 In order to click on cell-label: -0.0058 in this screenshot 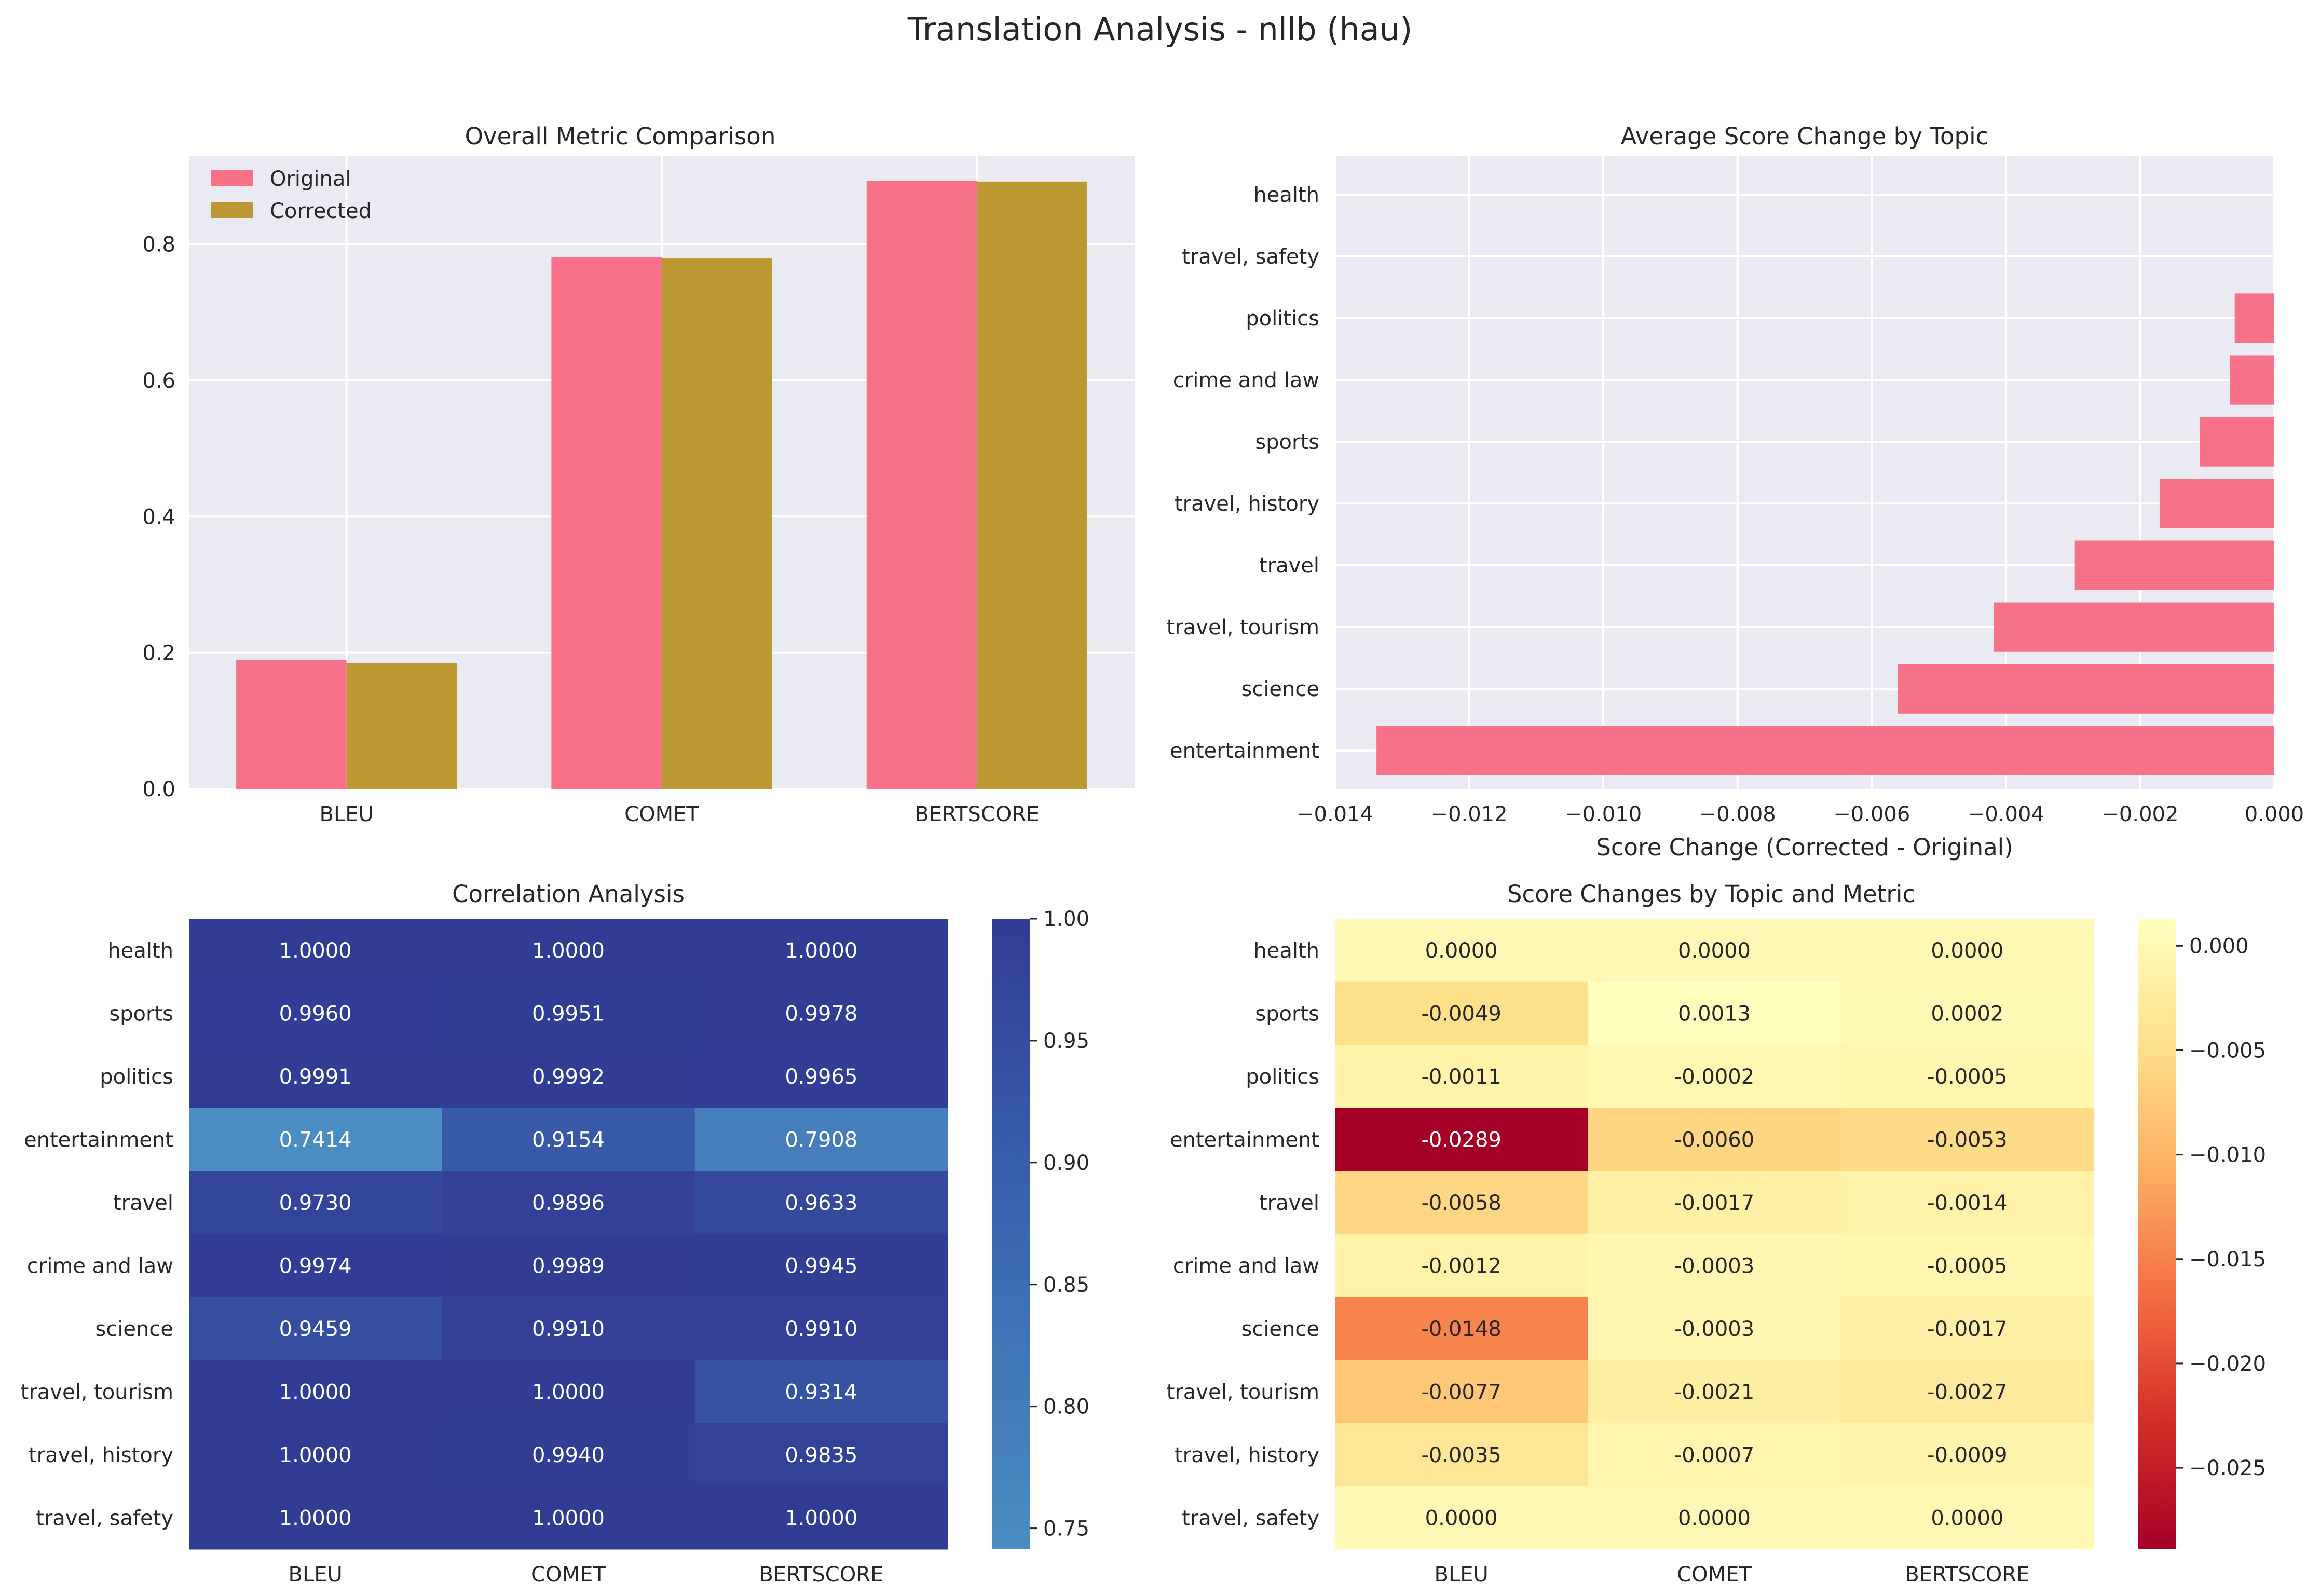, I will do `click(1461, 1203)`.